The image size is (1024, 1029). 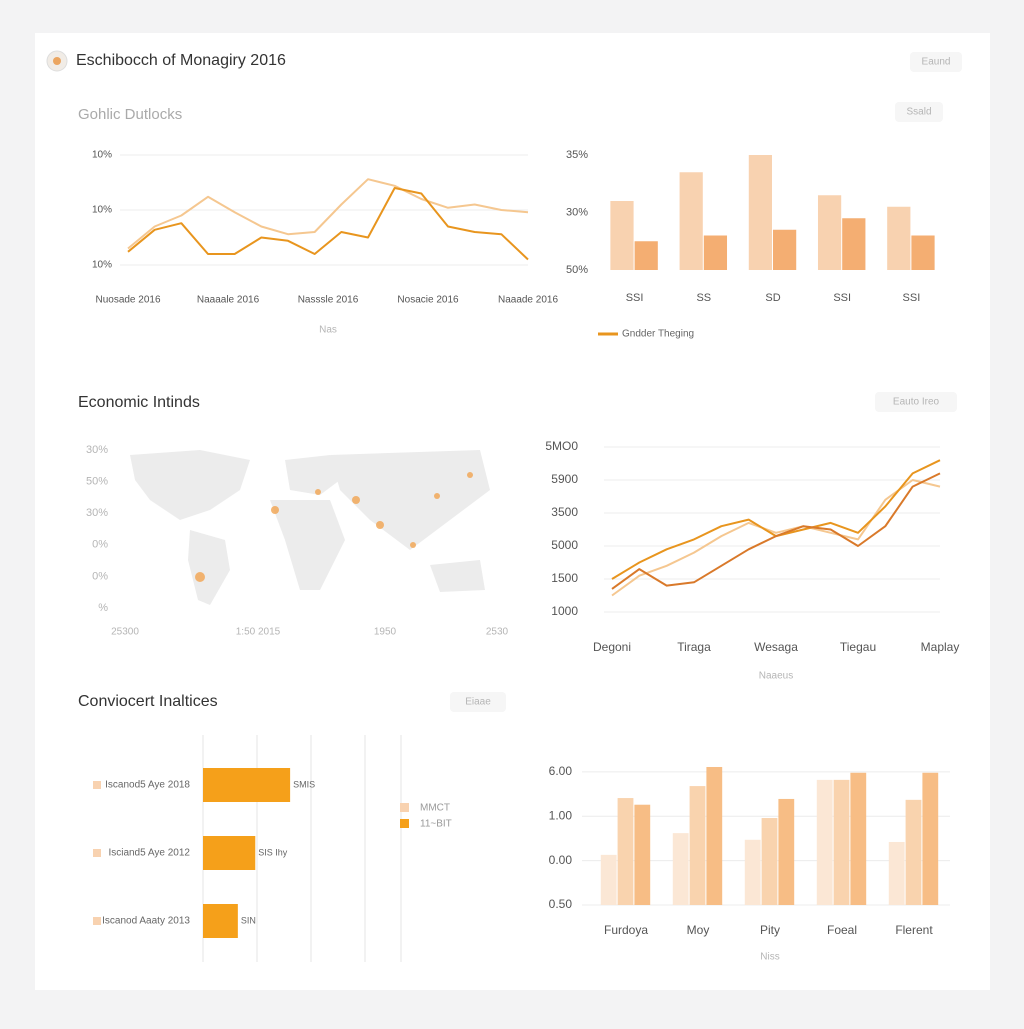 I want to click on hbar-grid, so click(x=302, y=848).